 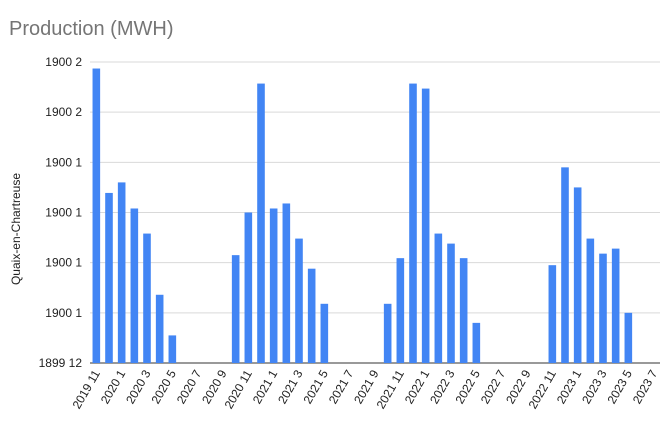 I want to click on x-tick-label: 2019 11, so click(x=87, y=389).